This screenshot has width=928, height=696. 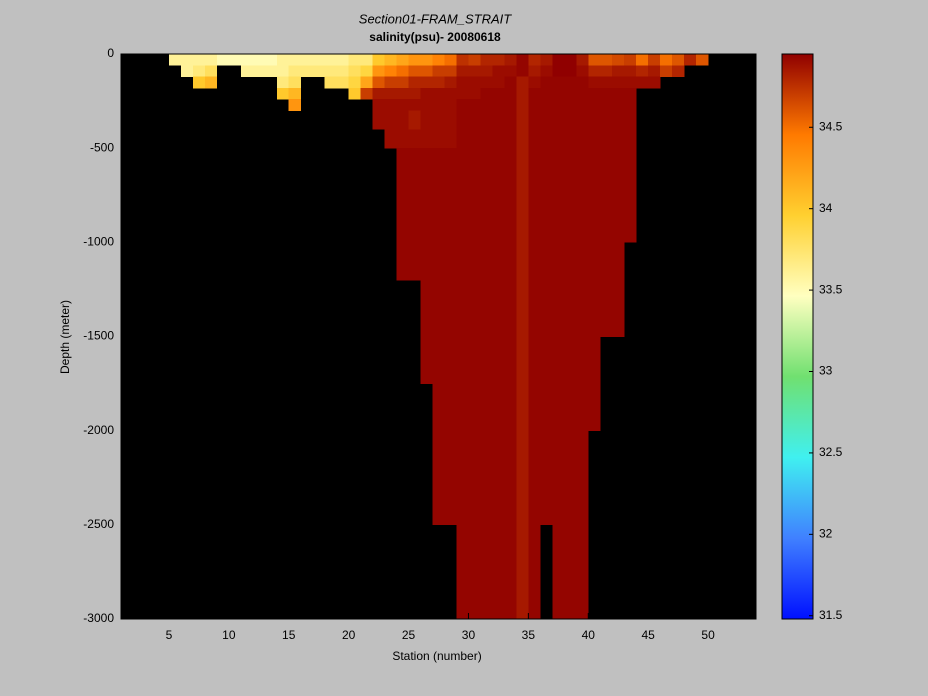 I want to click on x-tick-label: 40, so click(x=589, y=635).